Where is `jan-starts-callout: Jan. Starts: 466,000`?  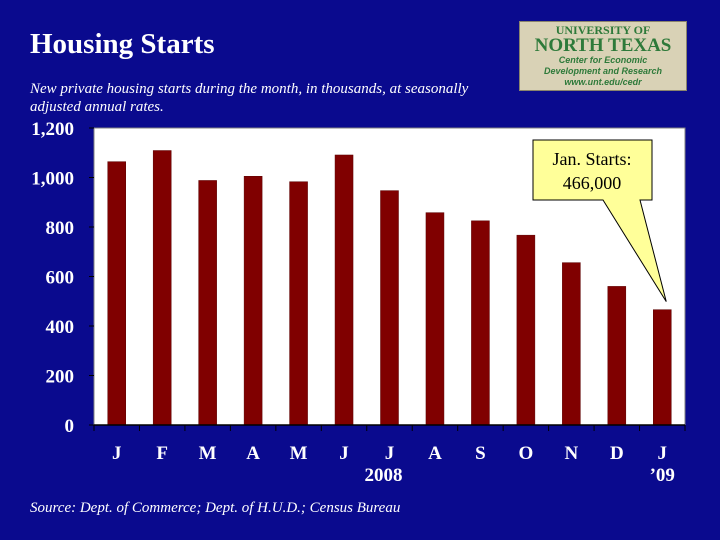 jan-starts-callout: Jan. Starts: 466,000 is located at coordinates (599, 220).